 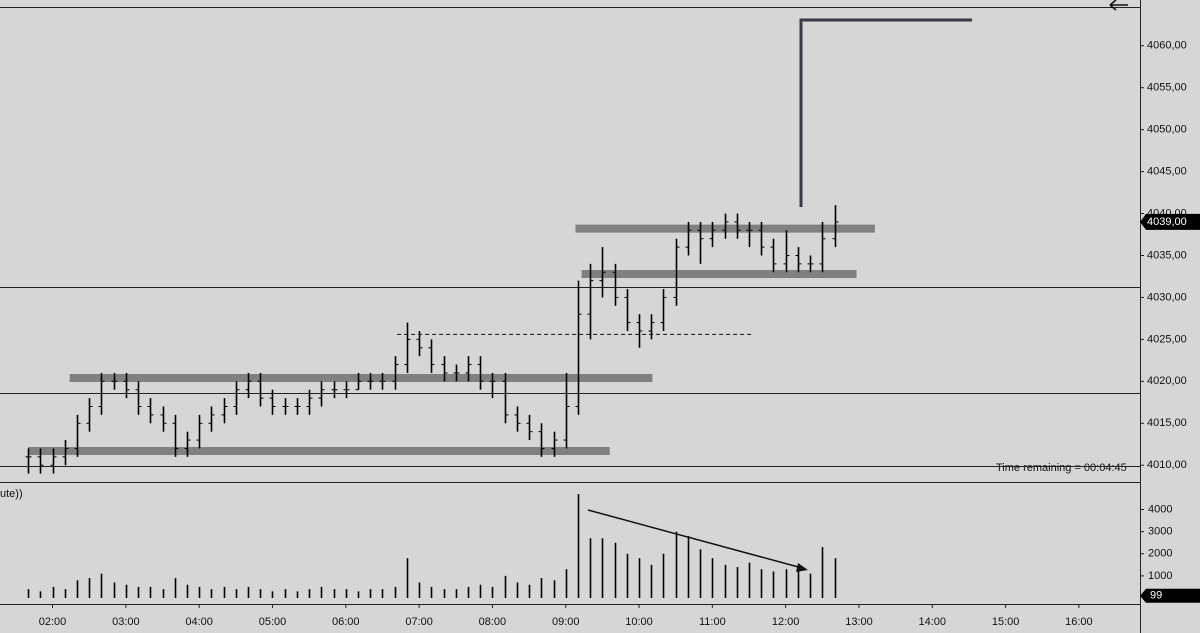 I want to click on x-tick-label: 09:00, so click(x=566, y=622).